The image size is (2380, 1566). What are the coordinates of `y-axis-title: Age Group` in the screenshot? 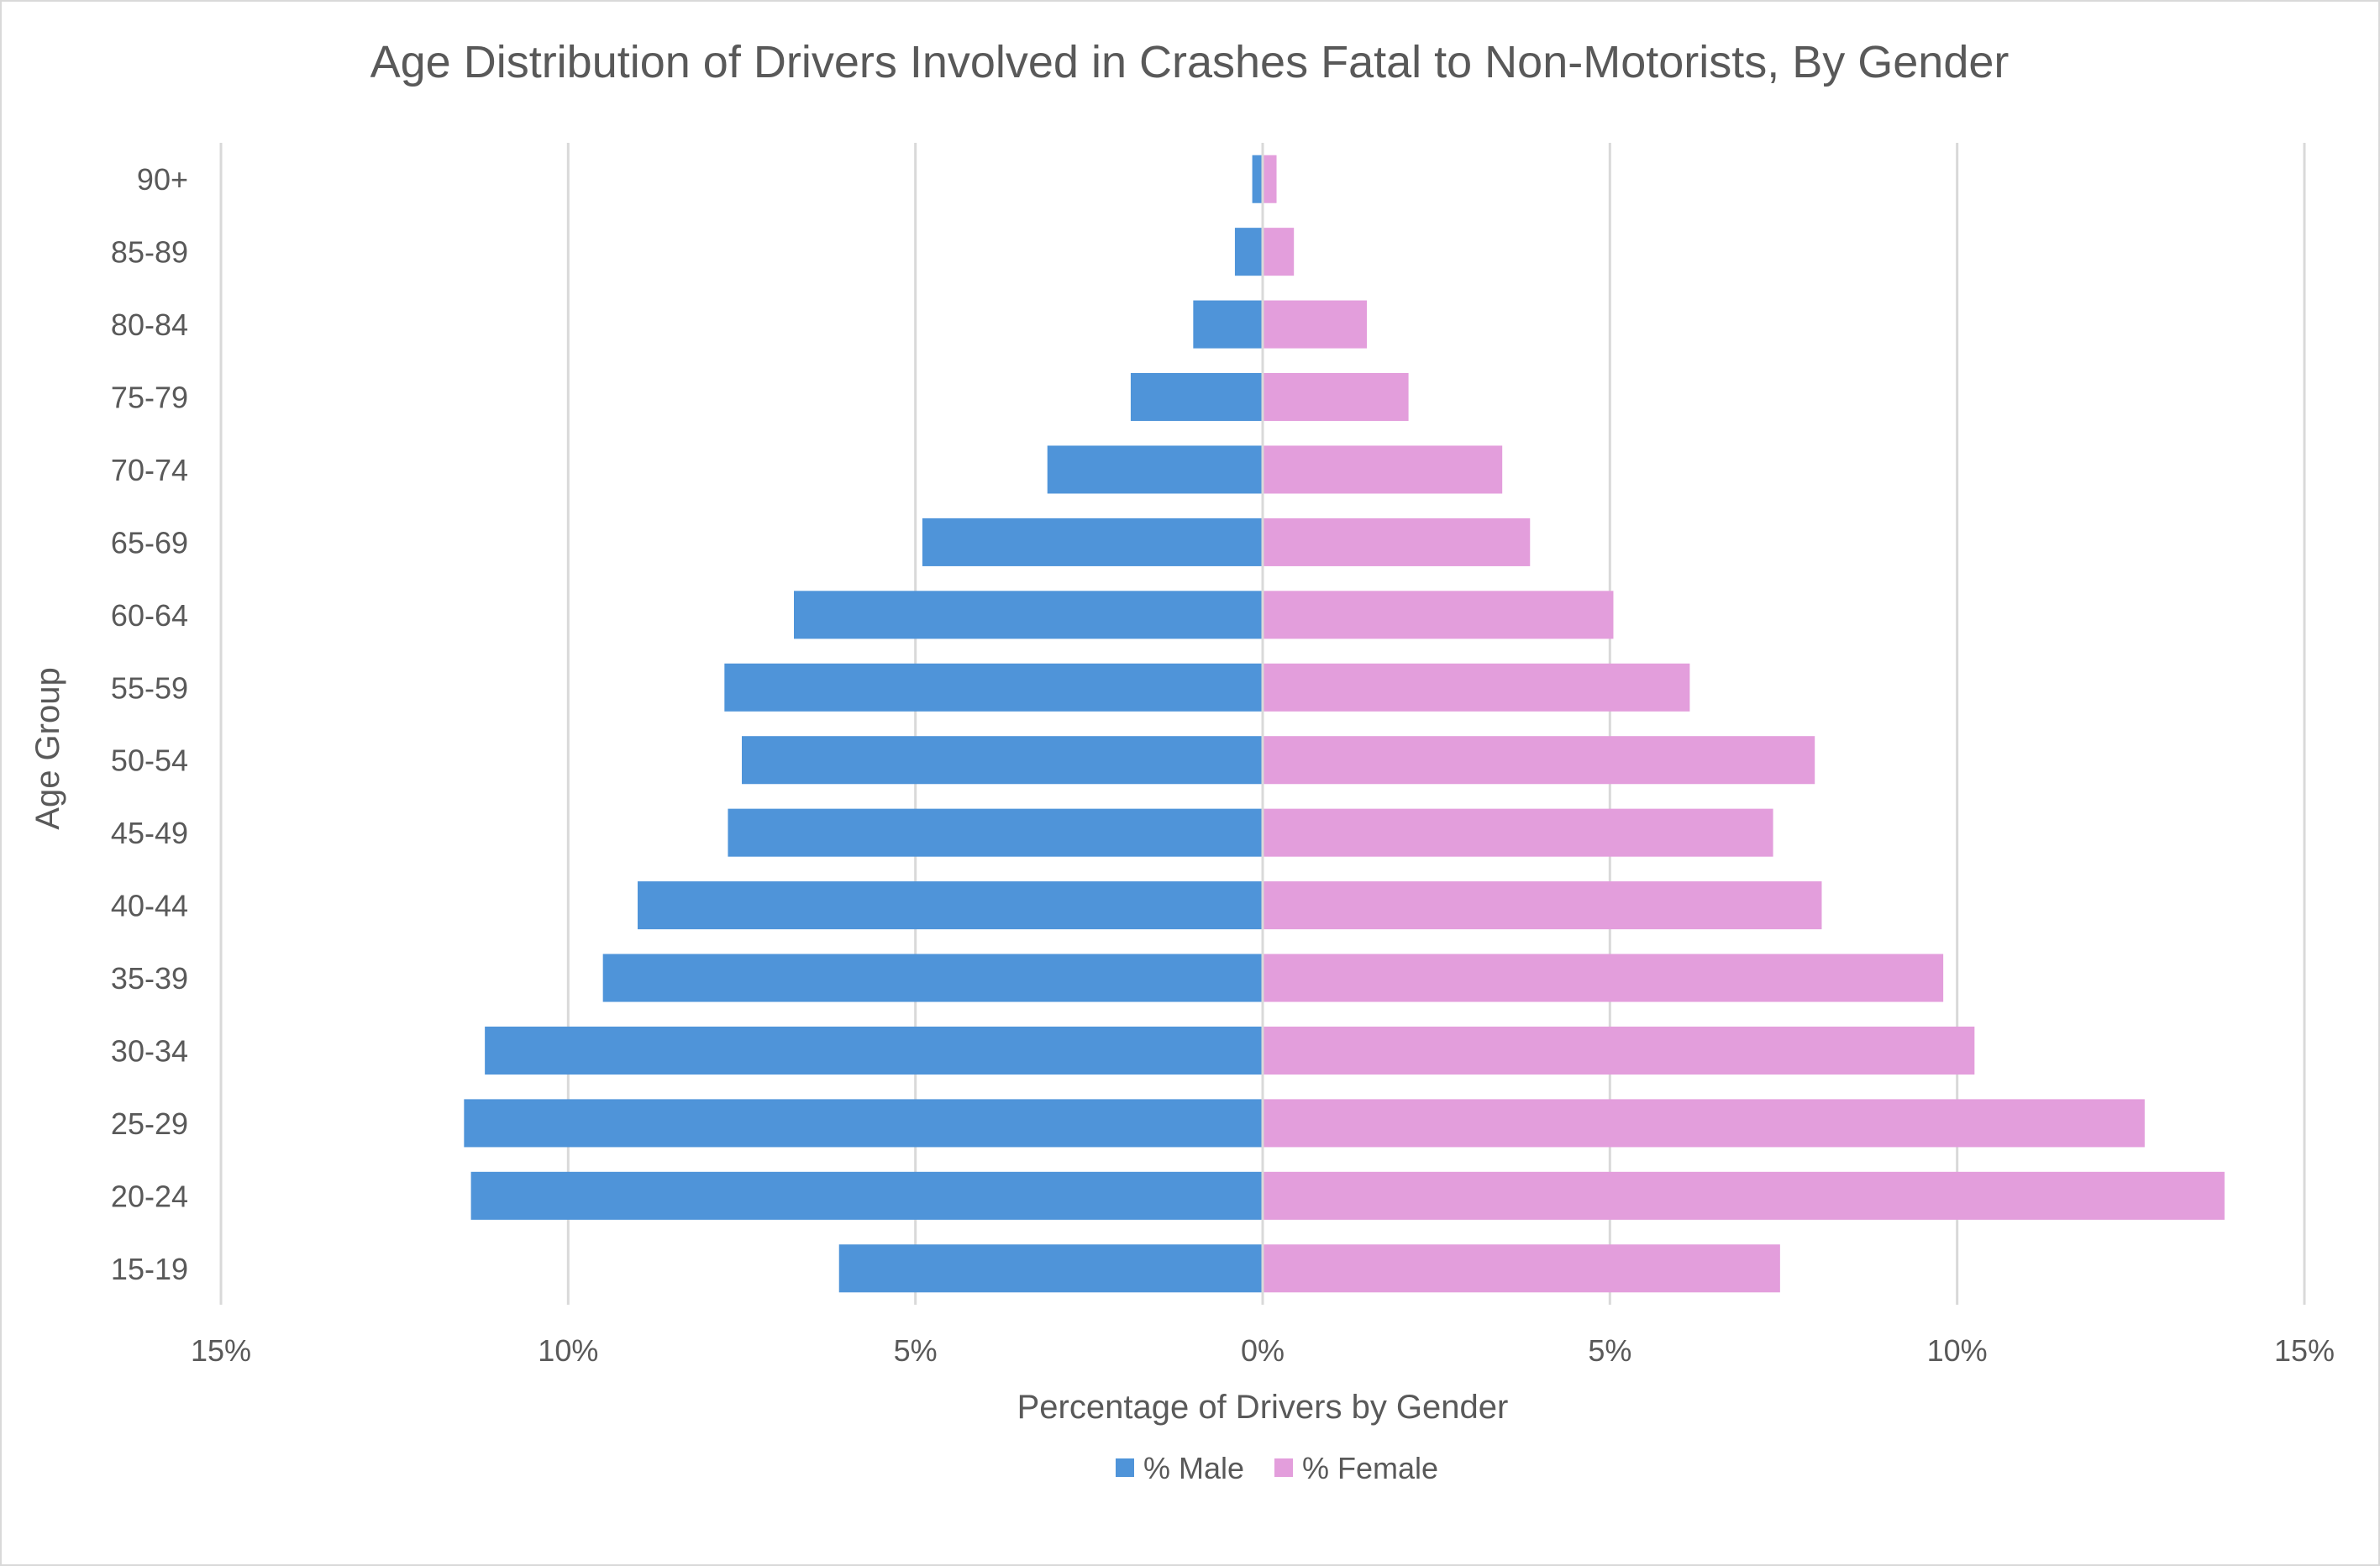 It's located at (47, 748).